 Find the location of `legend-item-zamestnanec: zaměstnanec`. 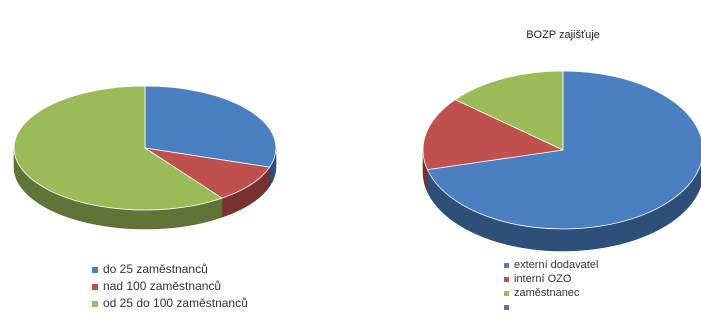

legend-item-zamestnanec: zaměstnanec is located at coordinates (542, 293).